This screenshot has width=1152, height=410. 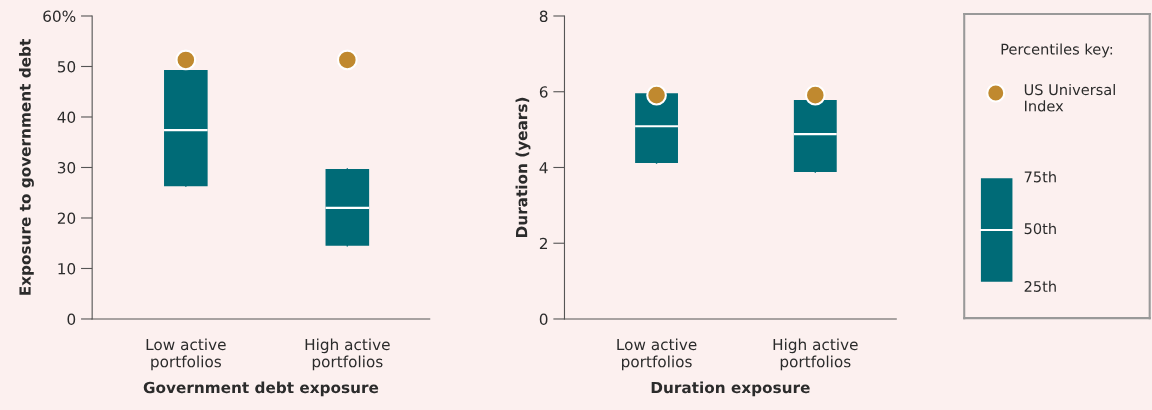 What do you see at coordinates (66, 117) in the screenshot?
I see `y-tick-label: 40` at bounding box center [66, 117].